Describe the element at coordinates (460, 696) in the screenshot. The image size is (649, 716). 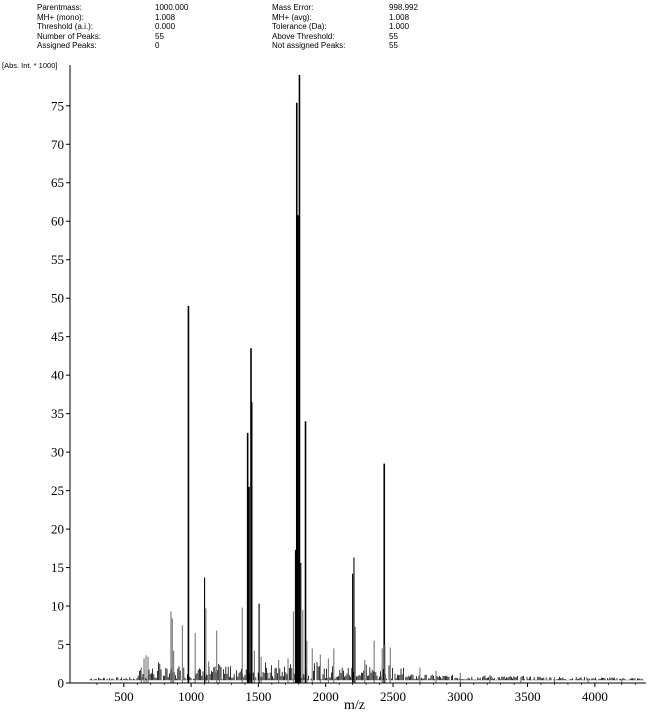
I see `x-tick-label: 3000` at that location.